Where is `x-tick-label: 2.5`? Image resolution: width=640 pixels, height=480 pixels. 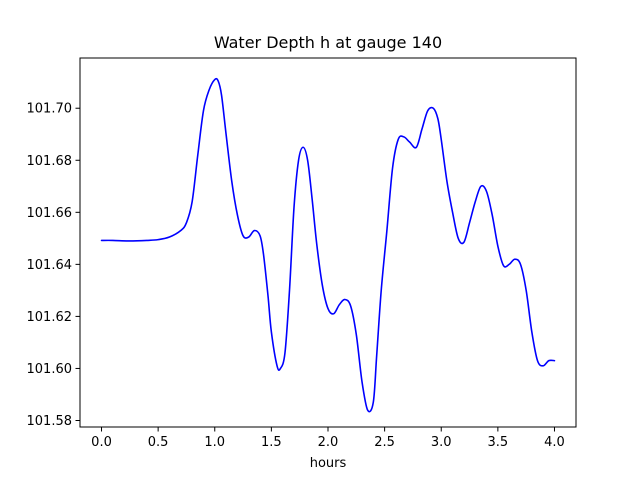 x-tick-label: 2.5 is located at coordinates (384, 442).